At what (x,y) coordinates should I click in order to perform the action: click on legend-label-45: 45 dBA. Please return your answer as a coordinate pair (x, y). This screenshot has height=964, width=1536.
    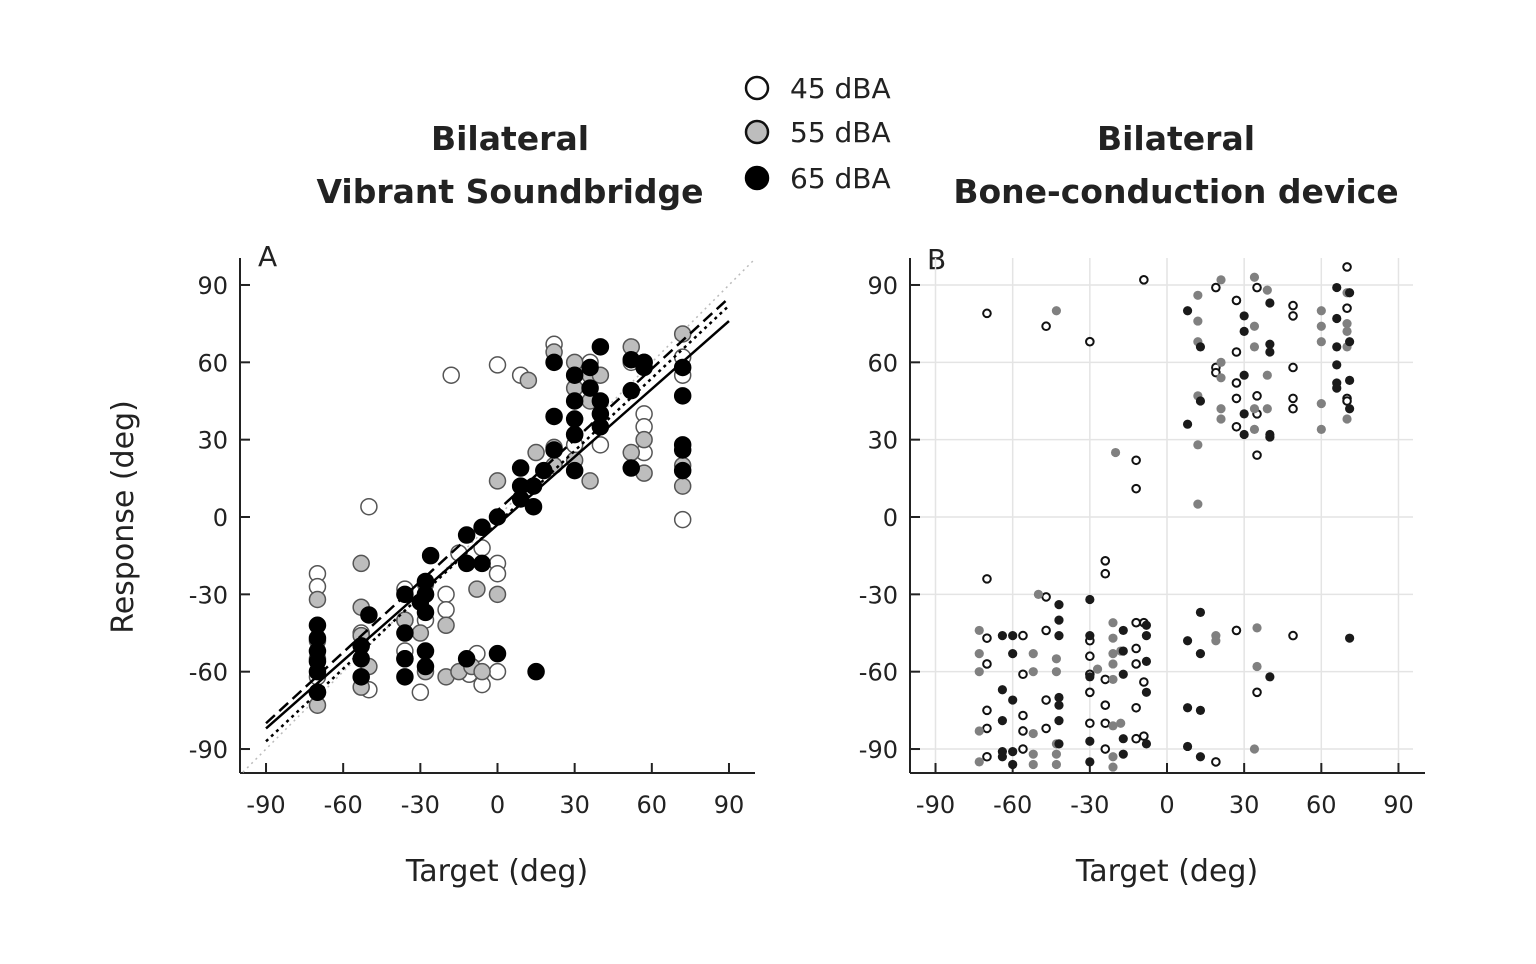
    Looking at the image, I should click on (840, 88).